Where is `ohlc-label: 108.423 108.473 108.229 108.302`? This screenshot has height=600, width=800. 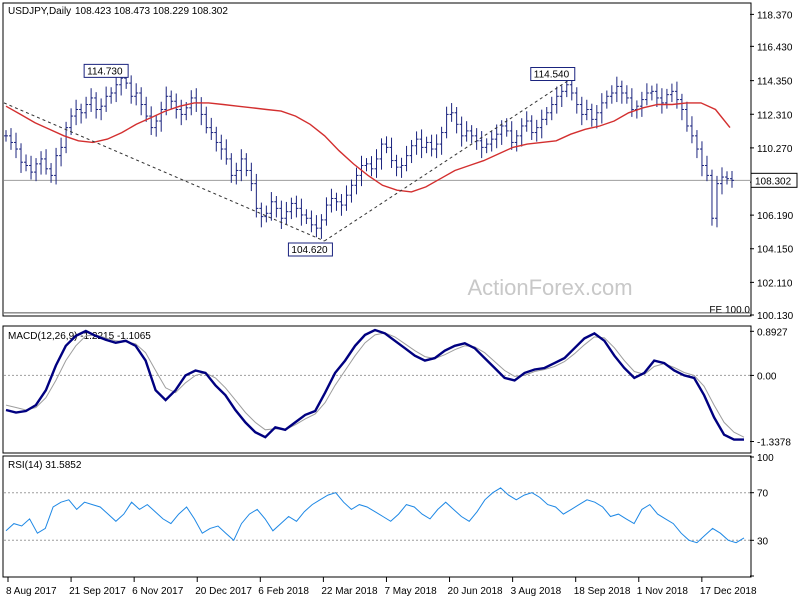
ohlc-label: 108.423 108.473 108.229 108.302 is located at coordinates (151, 11).